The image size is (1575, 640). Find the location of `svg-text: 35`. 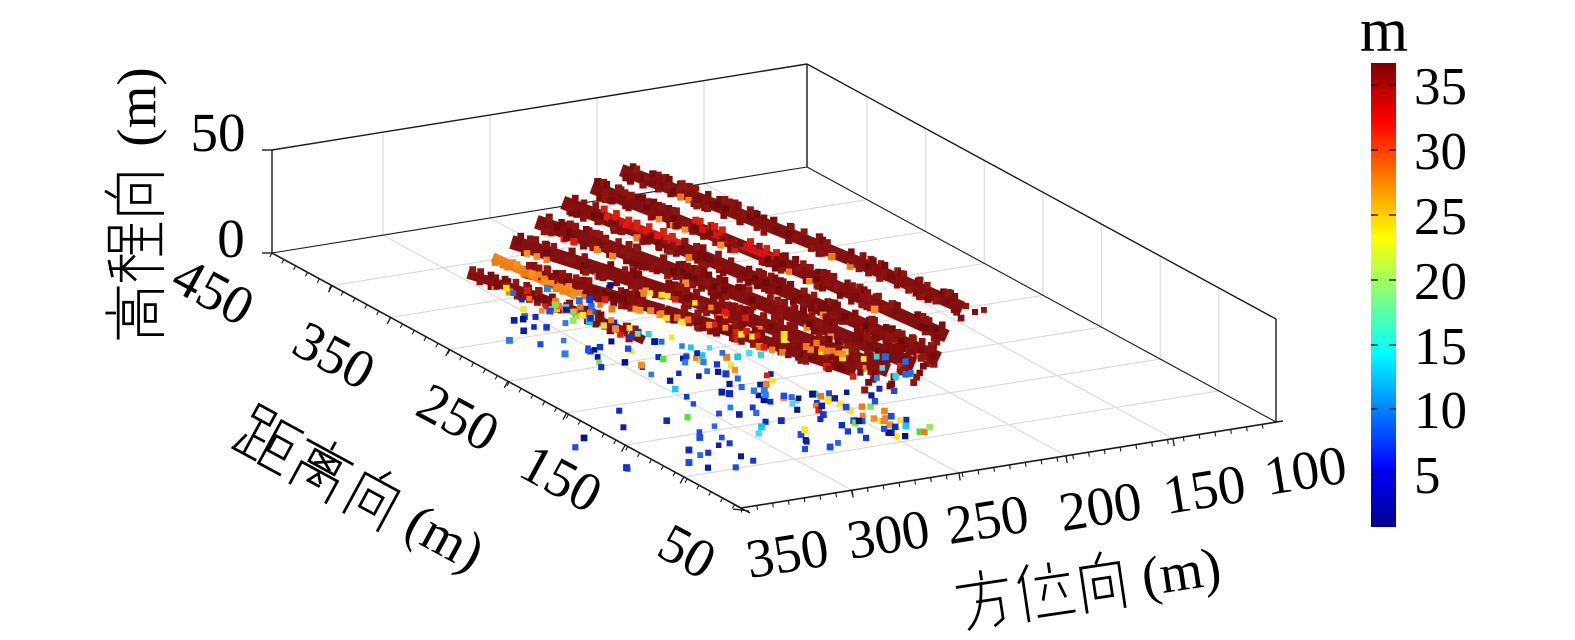

svg-text: 35 is located at coordinates (1440, 87).